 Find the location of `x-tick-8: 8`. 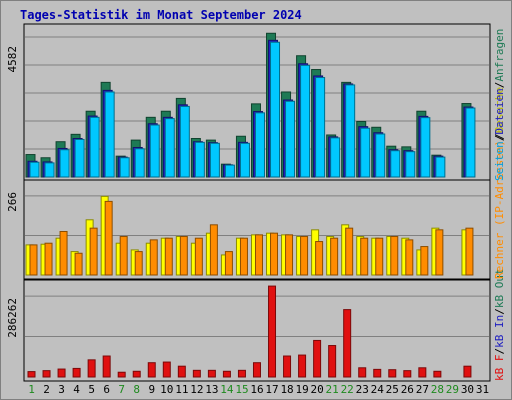

x-tick-8: 8 is located at coordinates (136, 389).